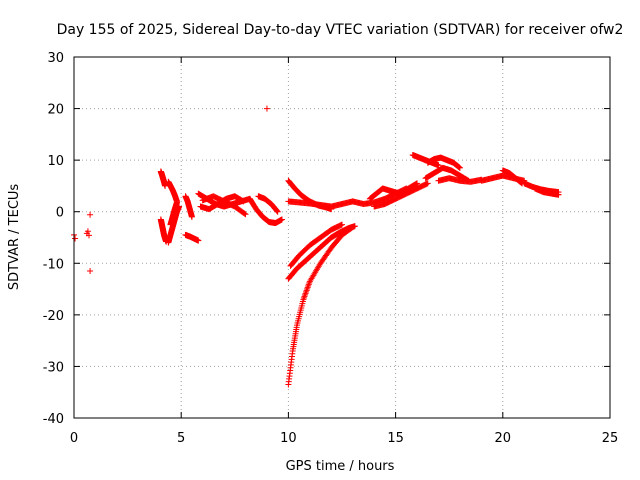 This screenshot has width=640, height=480. What do you see at coordinates (53, 316) in the screenshot?
I see `y-tick-label: -20` at bounding box center [53, 316].